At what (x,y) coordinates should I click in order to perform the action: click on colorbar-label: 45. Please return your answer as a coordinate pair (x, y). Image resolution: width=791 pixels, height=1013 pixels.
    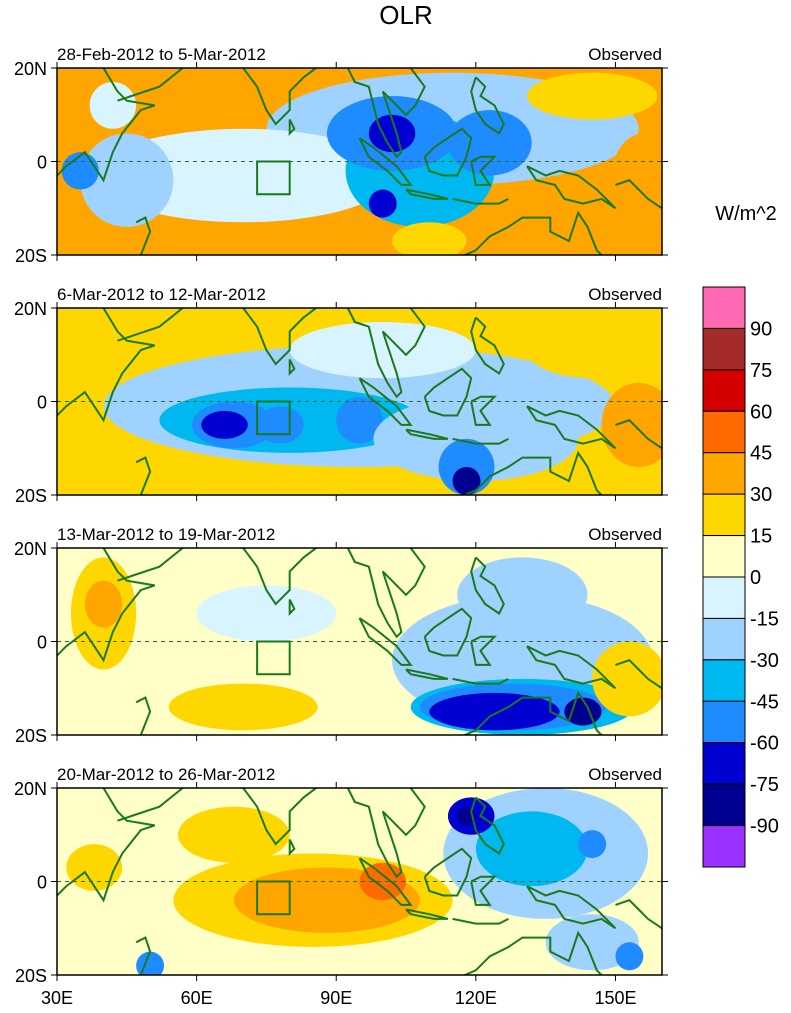
    Looking at the image, I should click on (761, 454).